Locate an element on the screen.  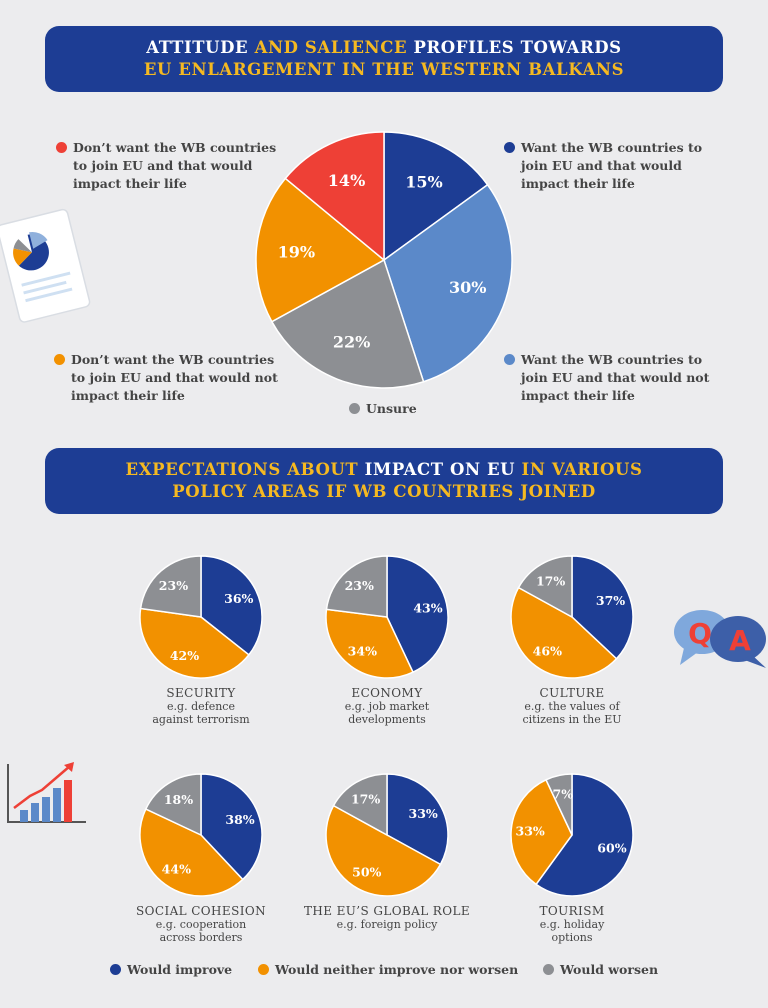
policy-pie-the-eu-s-global-role: 33% 50% 17% is located at coordinates (387, 835).